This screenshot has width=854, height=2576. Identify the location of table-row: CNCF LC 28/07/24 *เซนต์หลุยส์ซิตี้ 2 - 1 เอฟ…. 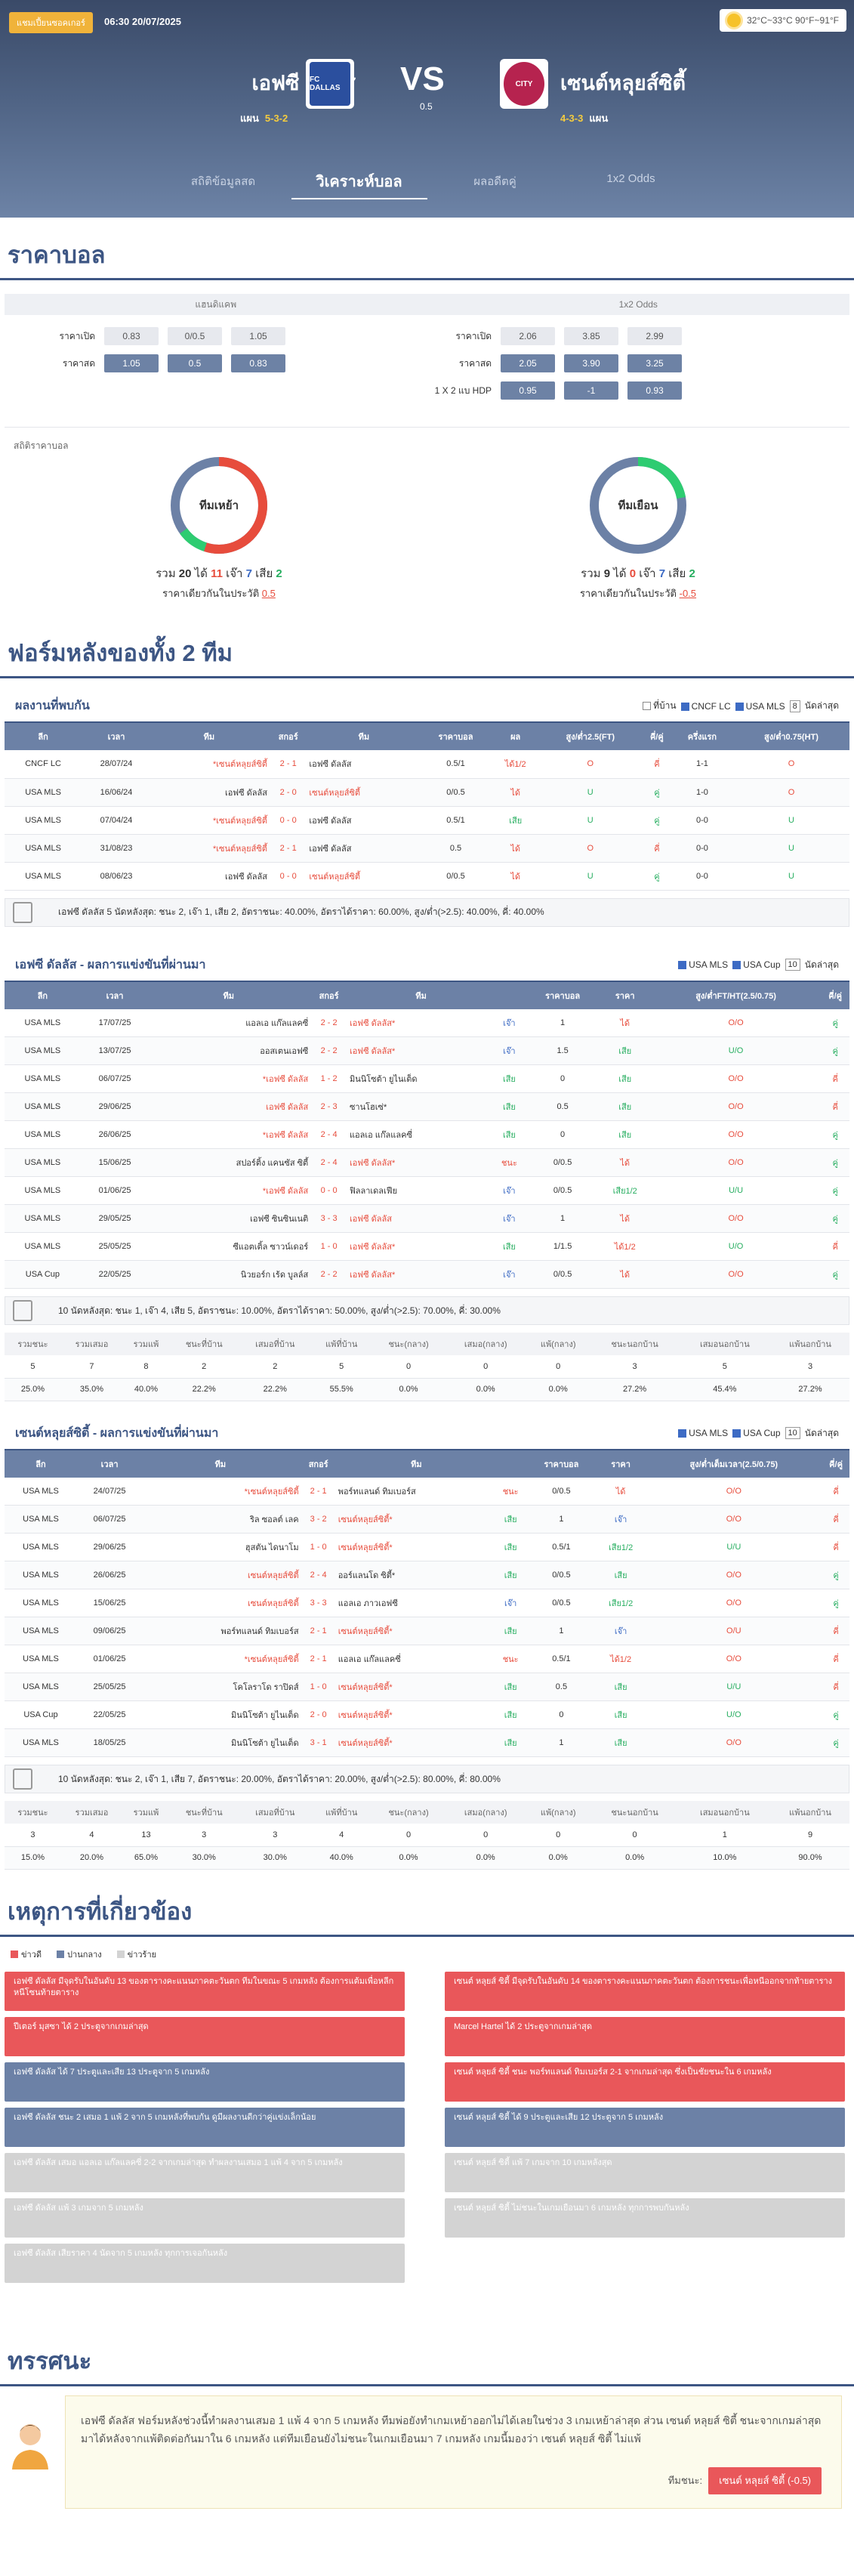
(427, 764).